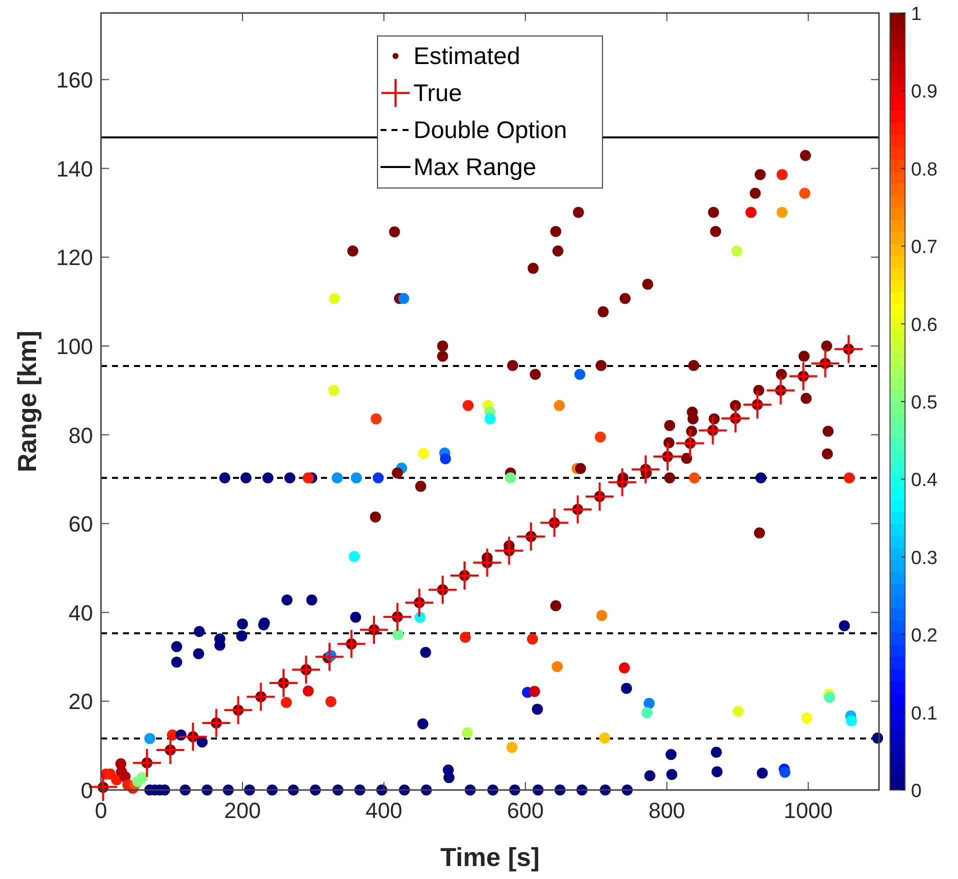 This screenshot has width=958, height=879. What do you see at coordinates (924, 403) in the screenshot?
I see `color-bar-label: 0.5` at bounding box center [924, 403].